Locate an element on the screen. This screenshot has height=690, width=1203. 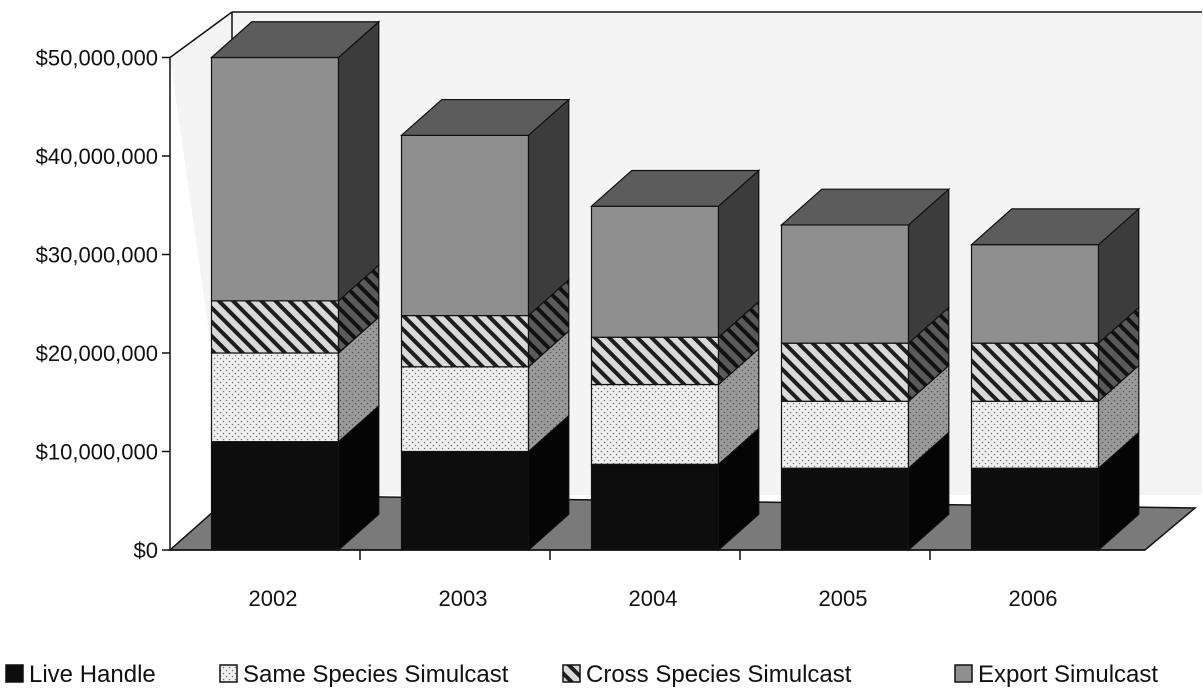
y-tick-label: $0 is located at coordinates (146, 550).